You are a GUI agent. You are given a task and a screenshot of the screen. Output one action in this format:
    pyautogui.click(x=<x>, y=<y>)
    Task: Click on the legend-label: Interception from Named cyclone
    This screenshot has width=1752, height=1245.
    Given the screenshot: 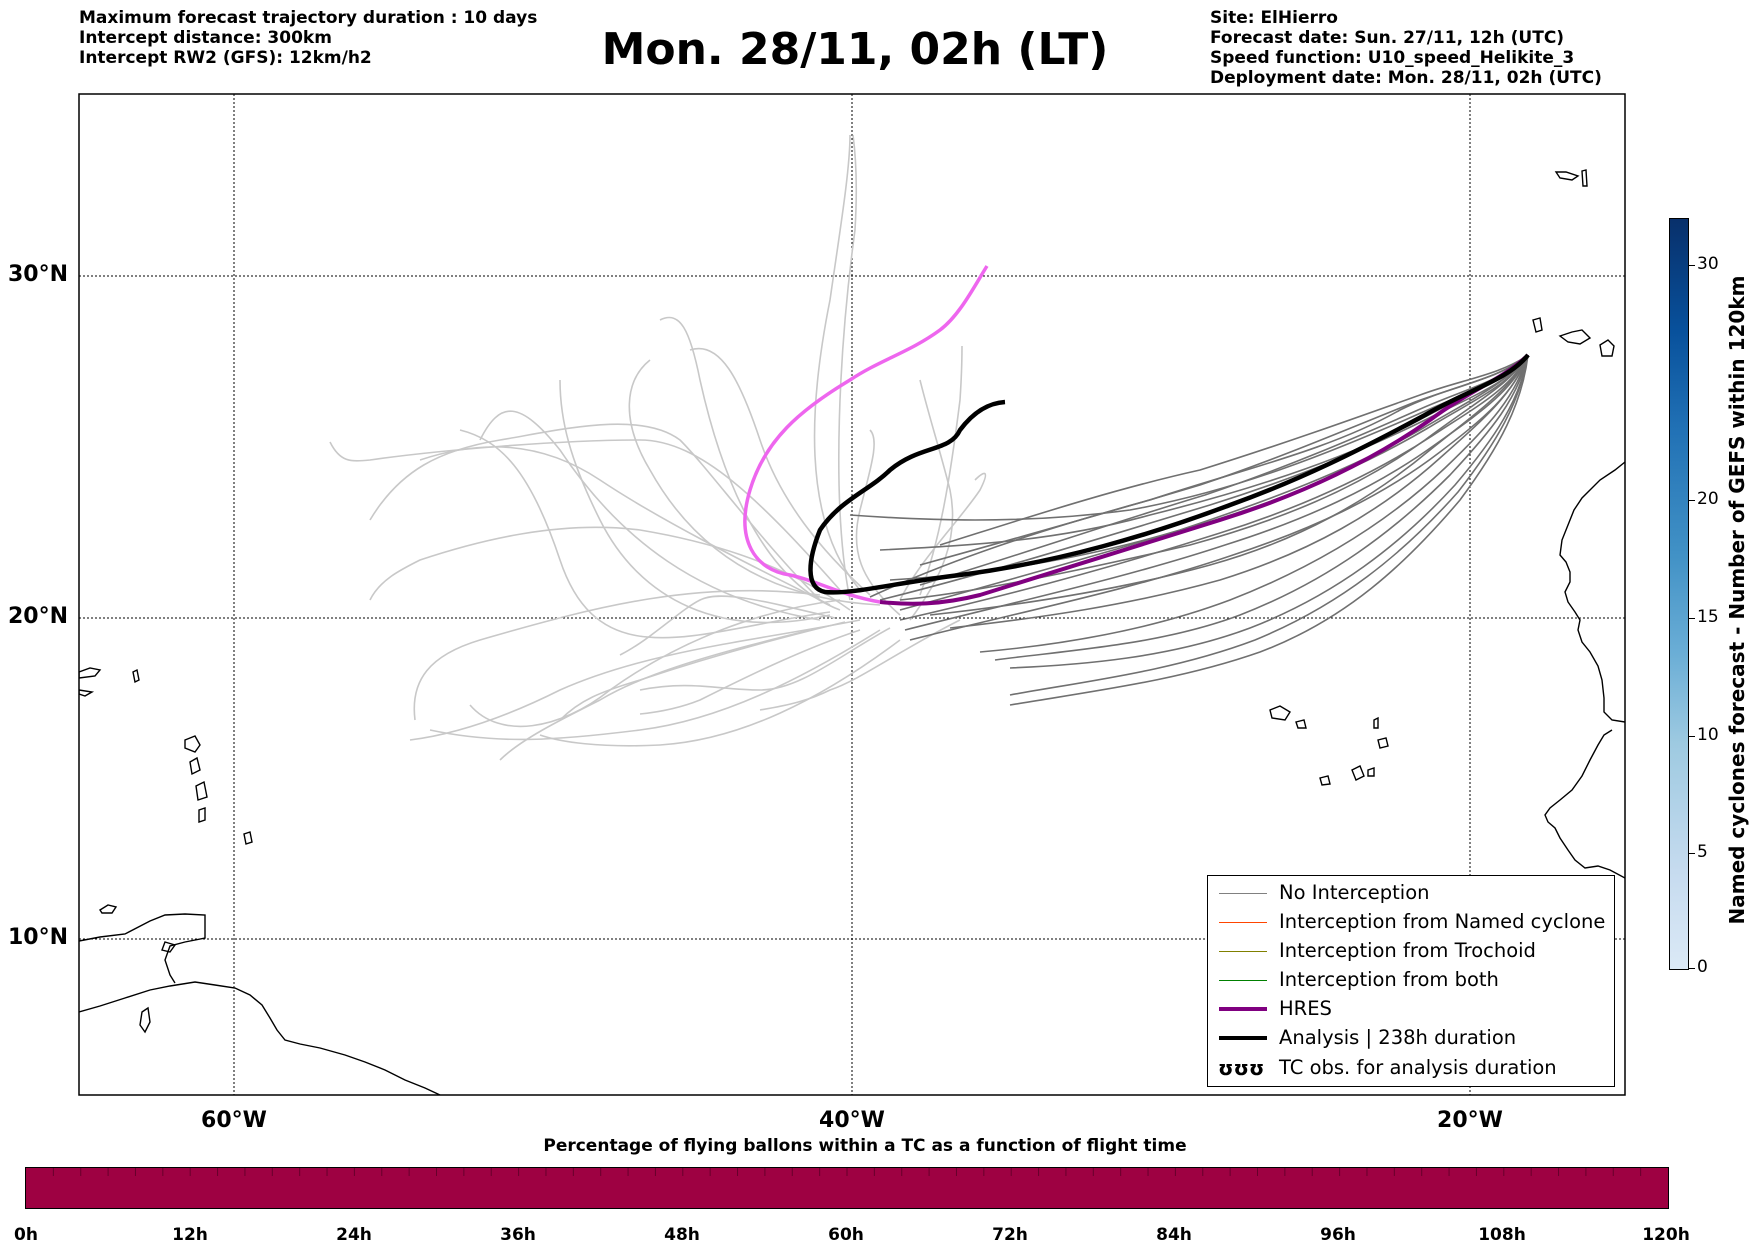 What is the action you would take?
    pyautogui.click(x=1442, y=921)
    